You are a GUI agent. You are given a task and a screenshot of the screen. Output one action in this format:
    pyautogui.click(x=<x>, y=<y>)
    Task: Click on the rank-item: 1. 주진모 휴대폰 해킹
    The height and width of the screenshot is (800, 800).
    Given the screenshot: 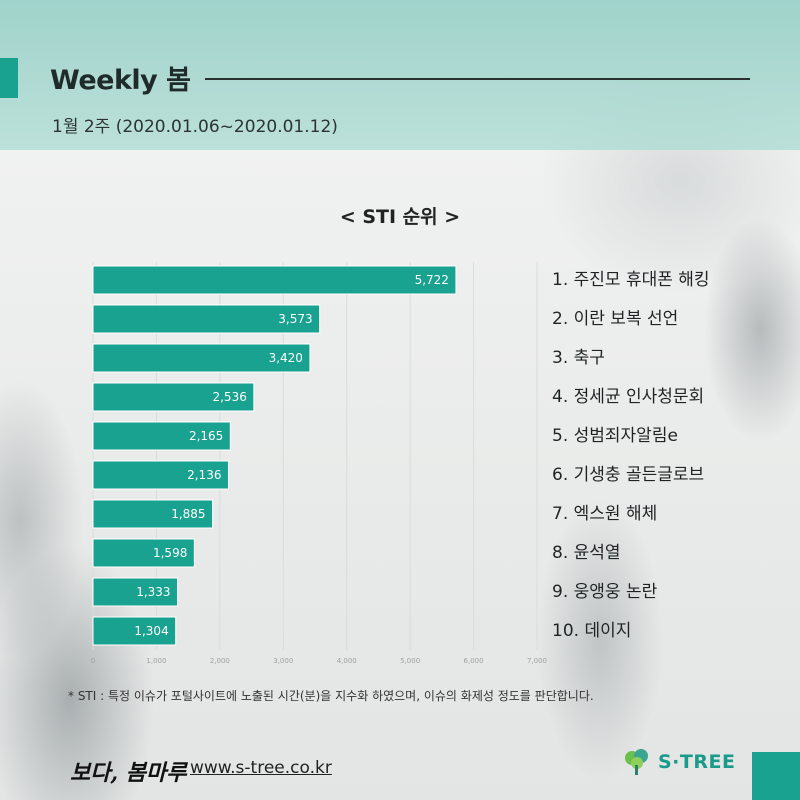 What is the action you would take?
    pyautogui.click(x=631, y=280)
    